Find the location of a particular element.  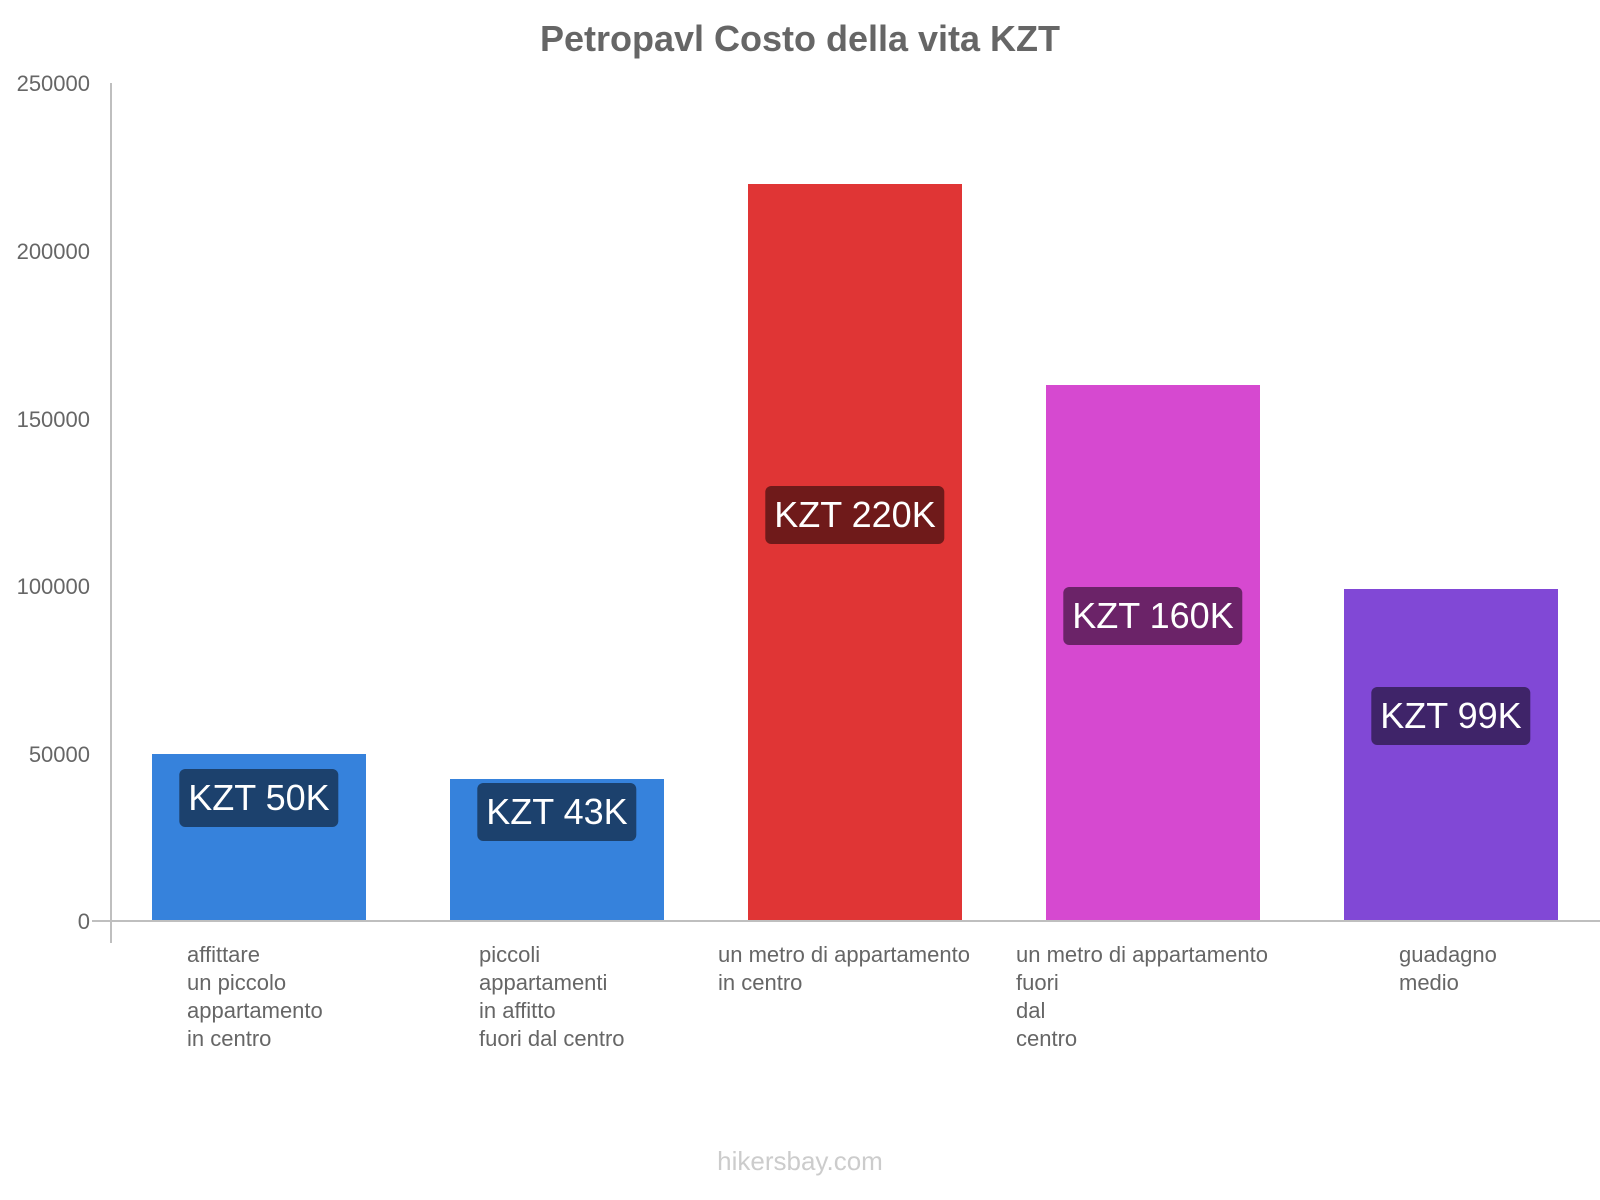

x-axis is located at coordinates (846, 921).